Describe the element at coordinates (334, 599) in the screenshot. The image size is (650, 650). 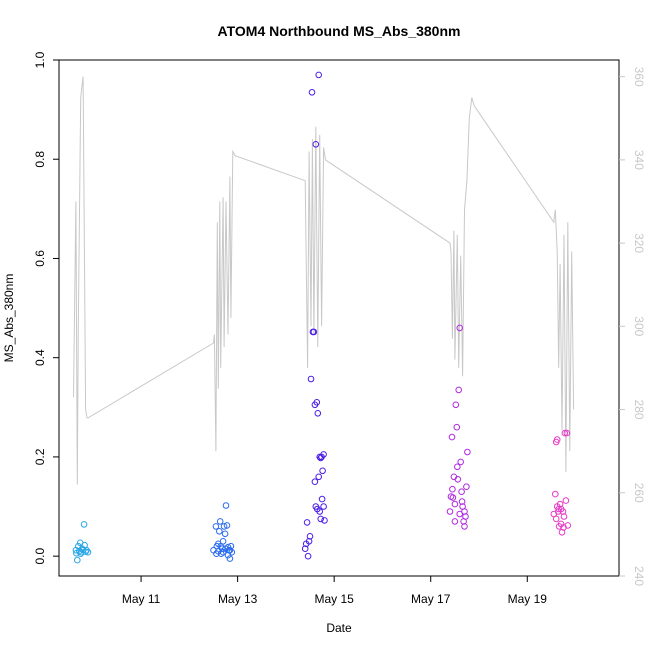
I see `x-tick-label: May 15` at that location.